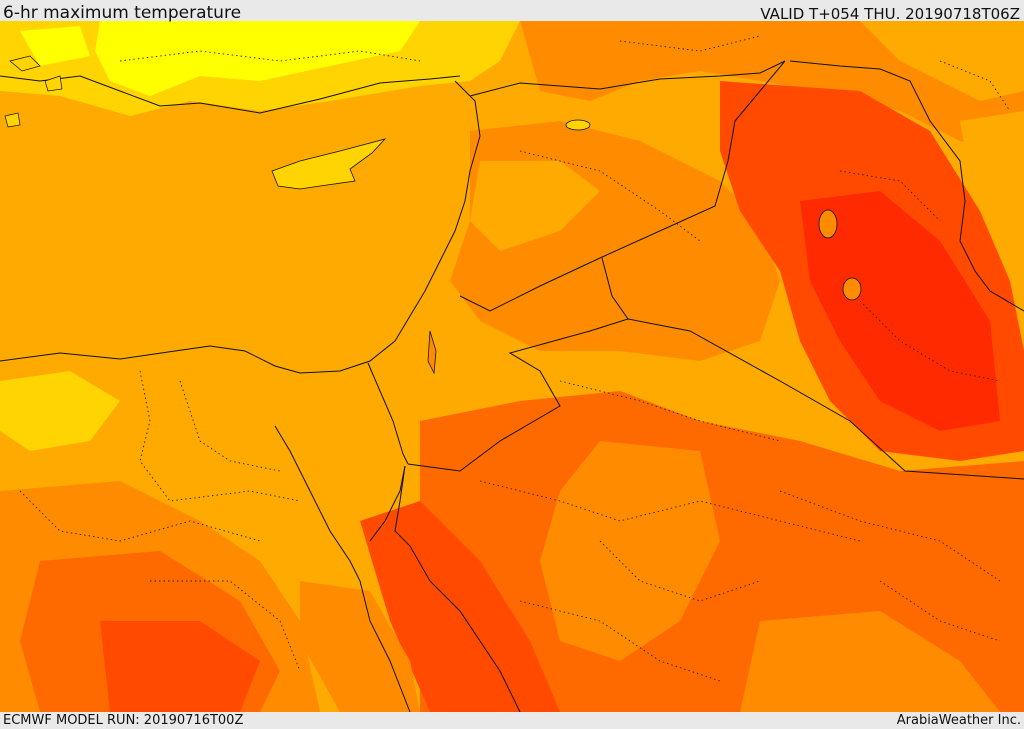  What do you see at coordinates (123, 720) in the screenshot?
I see `model-run-label: ECMWF MODEL RUN: 20190716T00Z` at bounding box center [123, 720].